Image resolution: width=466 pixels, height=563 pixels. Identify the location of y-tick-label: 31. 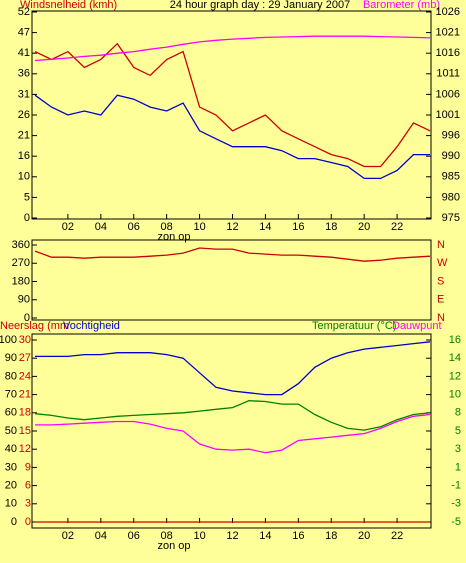
(24, 94).